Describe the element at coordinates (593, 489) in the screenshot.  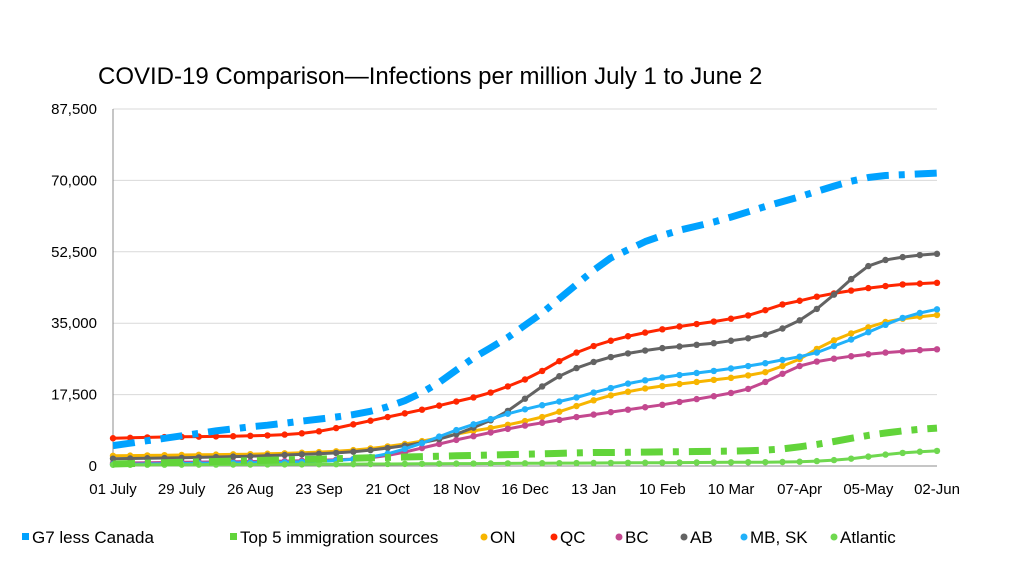
I see `x-tick-label: 13 Jan` at that location.